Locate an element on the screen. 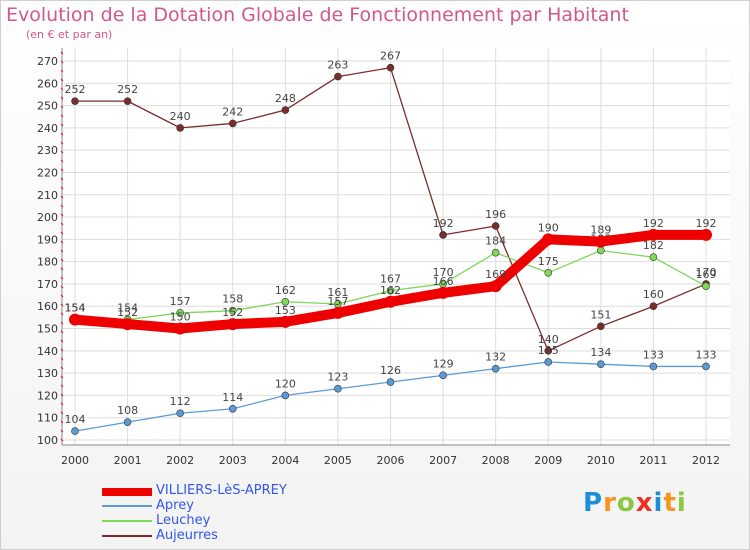 The image size is (750, 550). point-leuchey-2008 is located at coordinates (495, 252).